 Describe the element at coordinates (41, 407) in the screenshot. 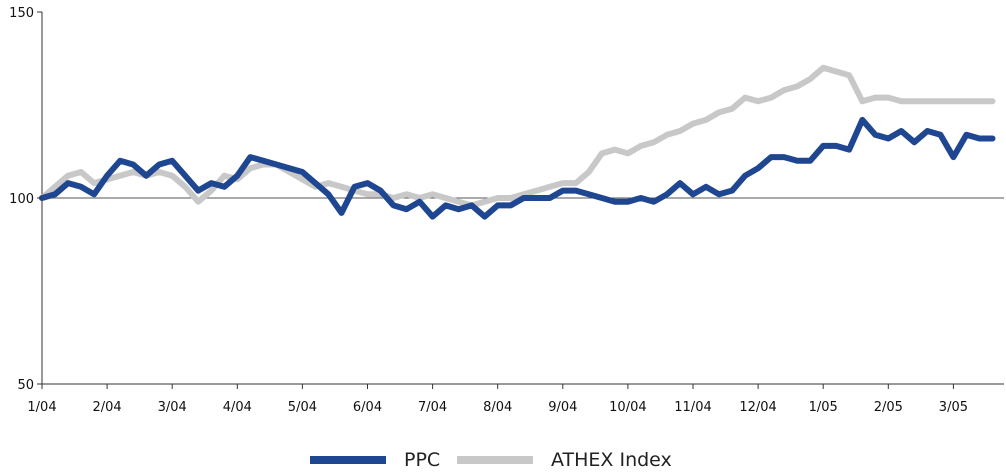

I see `x-tick-label: 1/04` at that location.